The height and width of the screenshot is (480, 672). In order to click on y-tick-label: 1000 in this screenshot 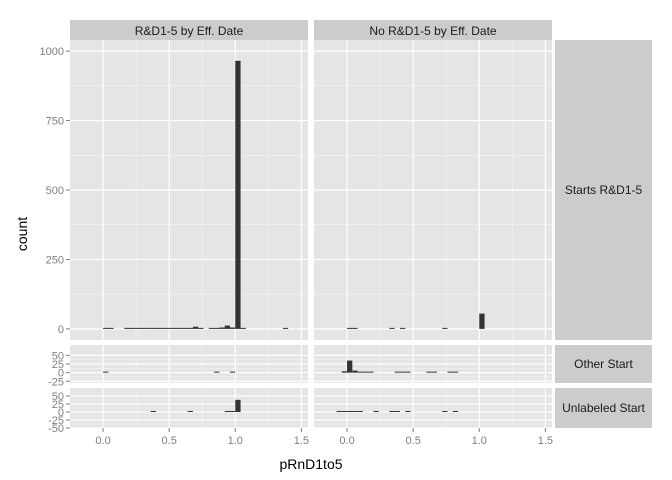, I will do `click(52, 52)`.